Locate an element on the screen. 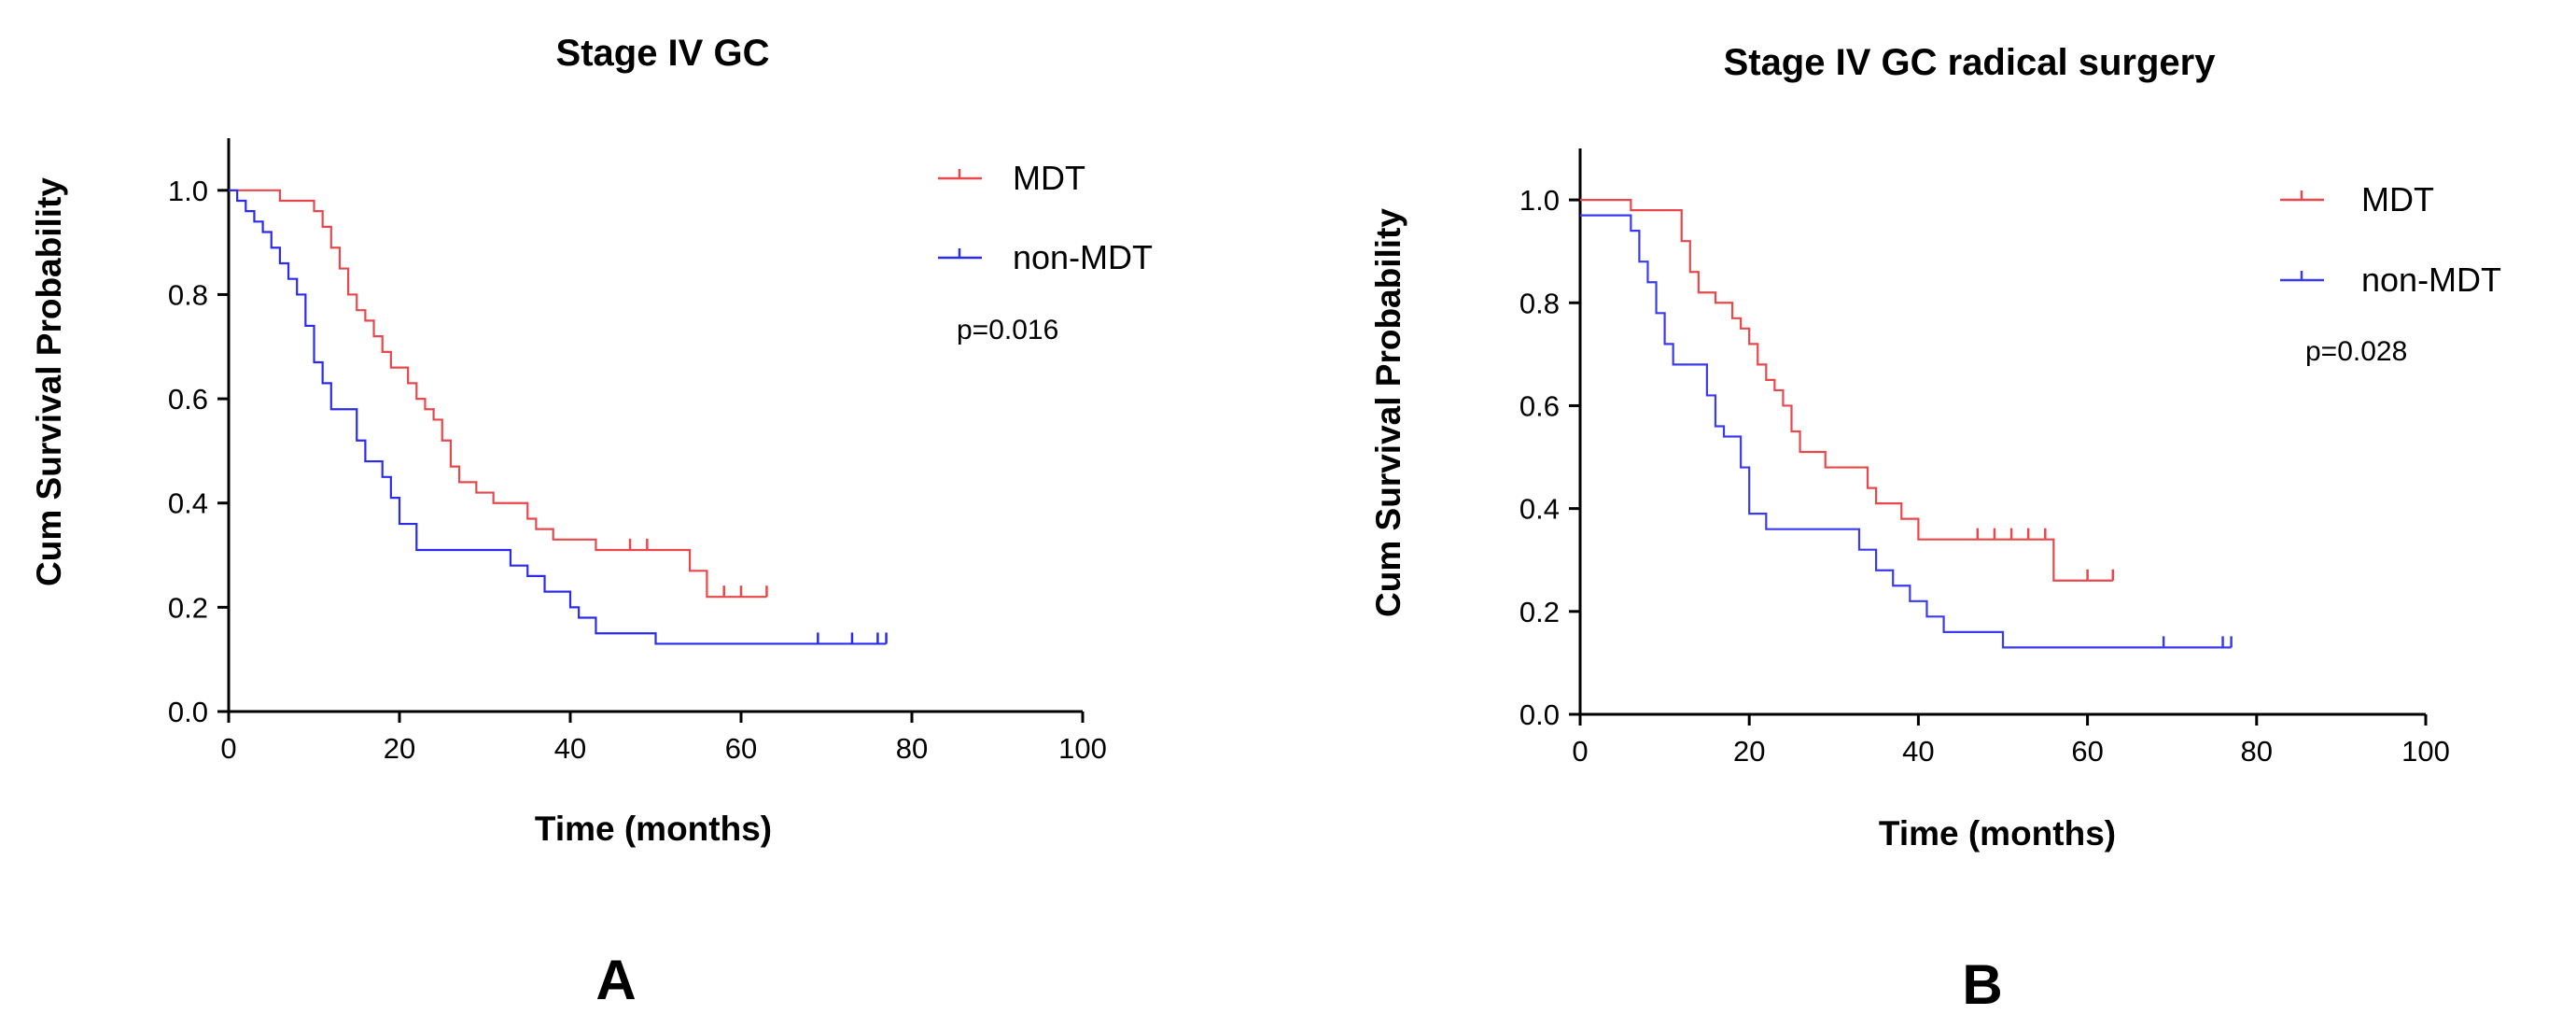 Image resolution: width=2576 pixels, height=1029 pixels. panel-b-x-tick-label: 80 is located at coordinates (2257, 751).